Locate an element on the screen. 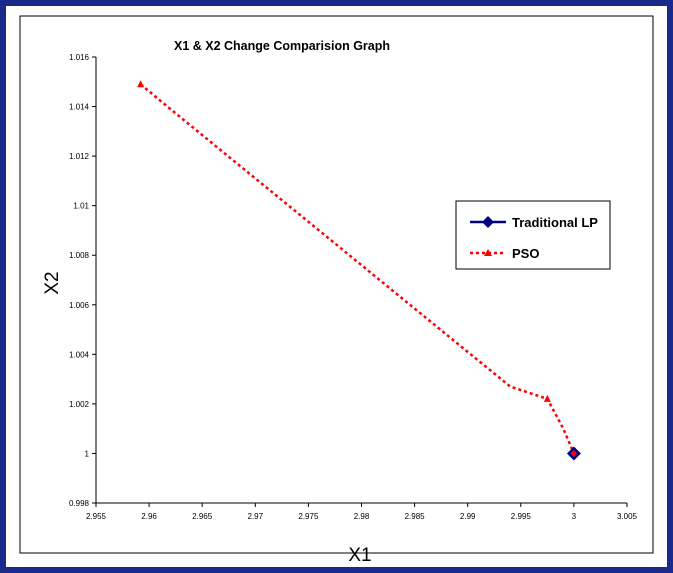  y-tick-label: 1.016 is located at coordinates (79, 57).